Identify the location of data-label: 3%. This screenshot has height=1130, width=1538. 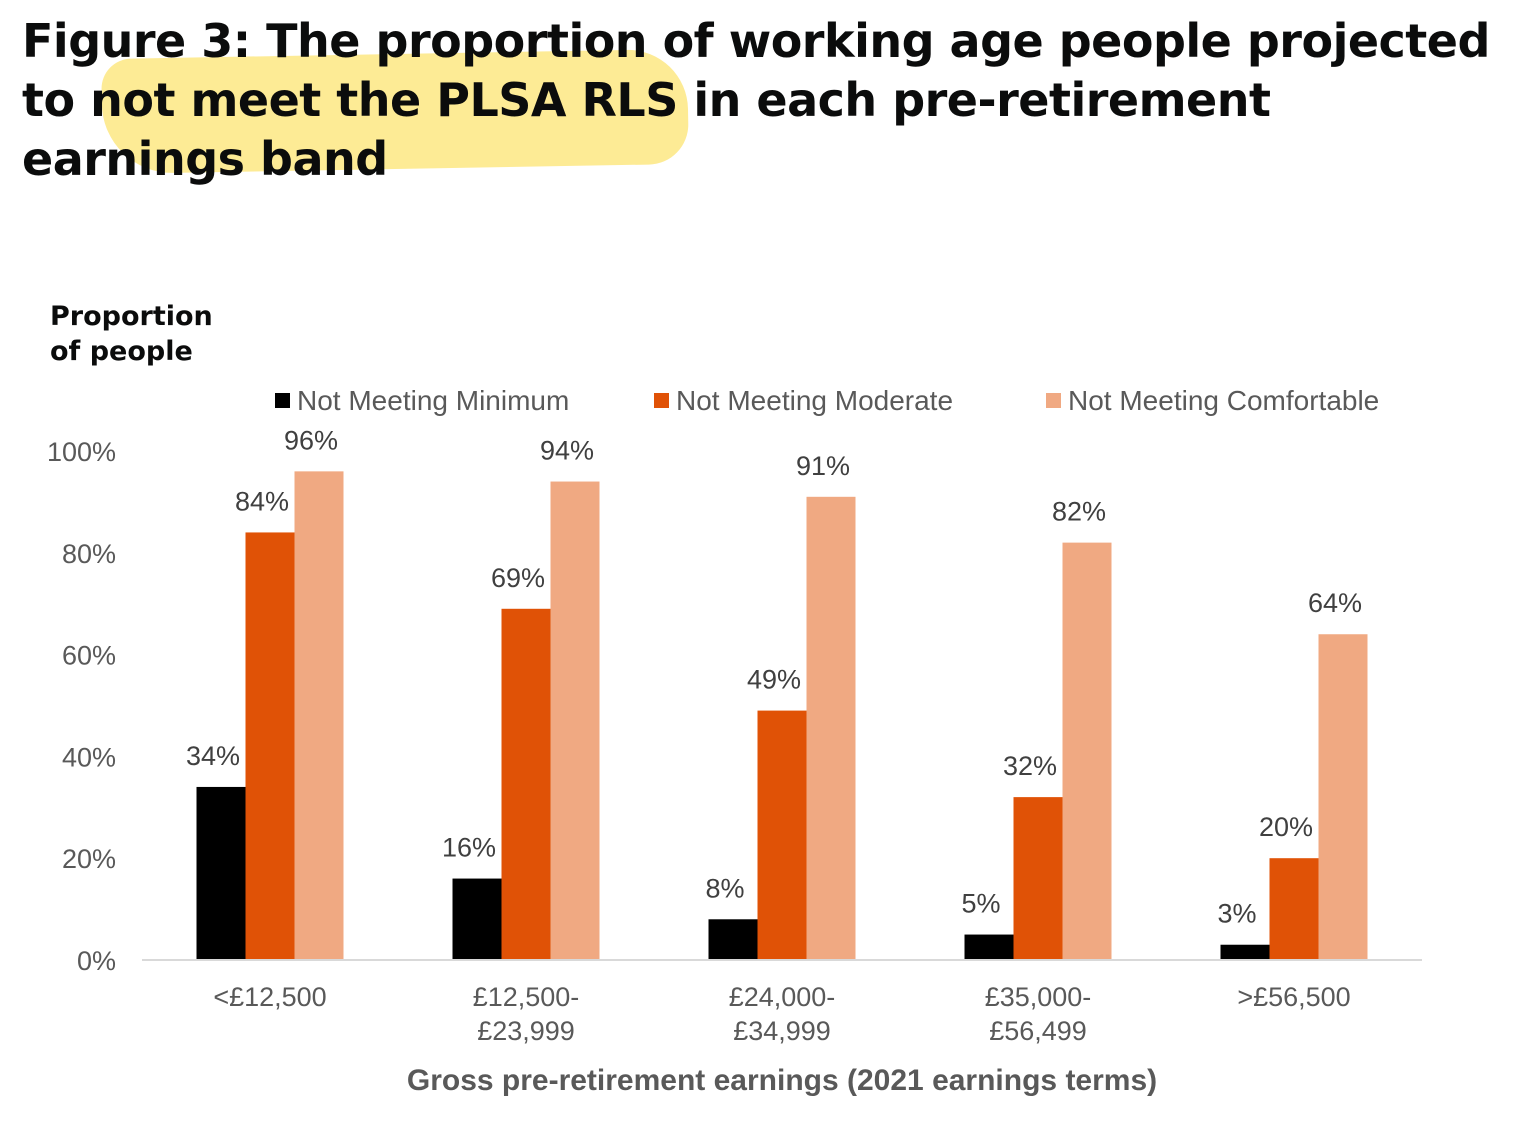
(1236, 914).